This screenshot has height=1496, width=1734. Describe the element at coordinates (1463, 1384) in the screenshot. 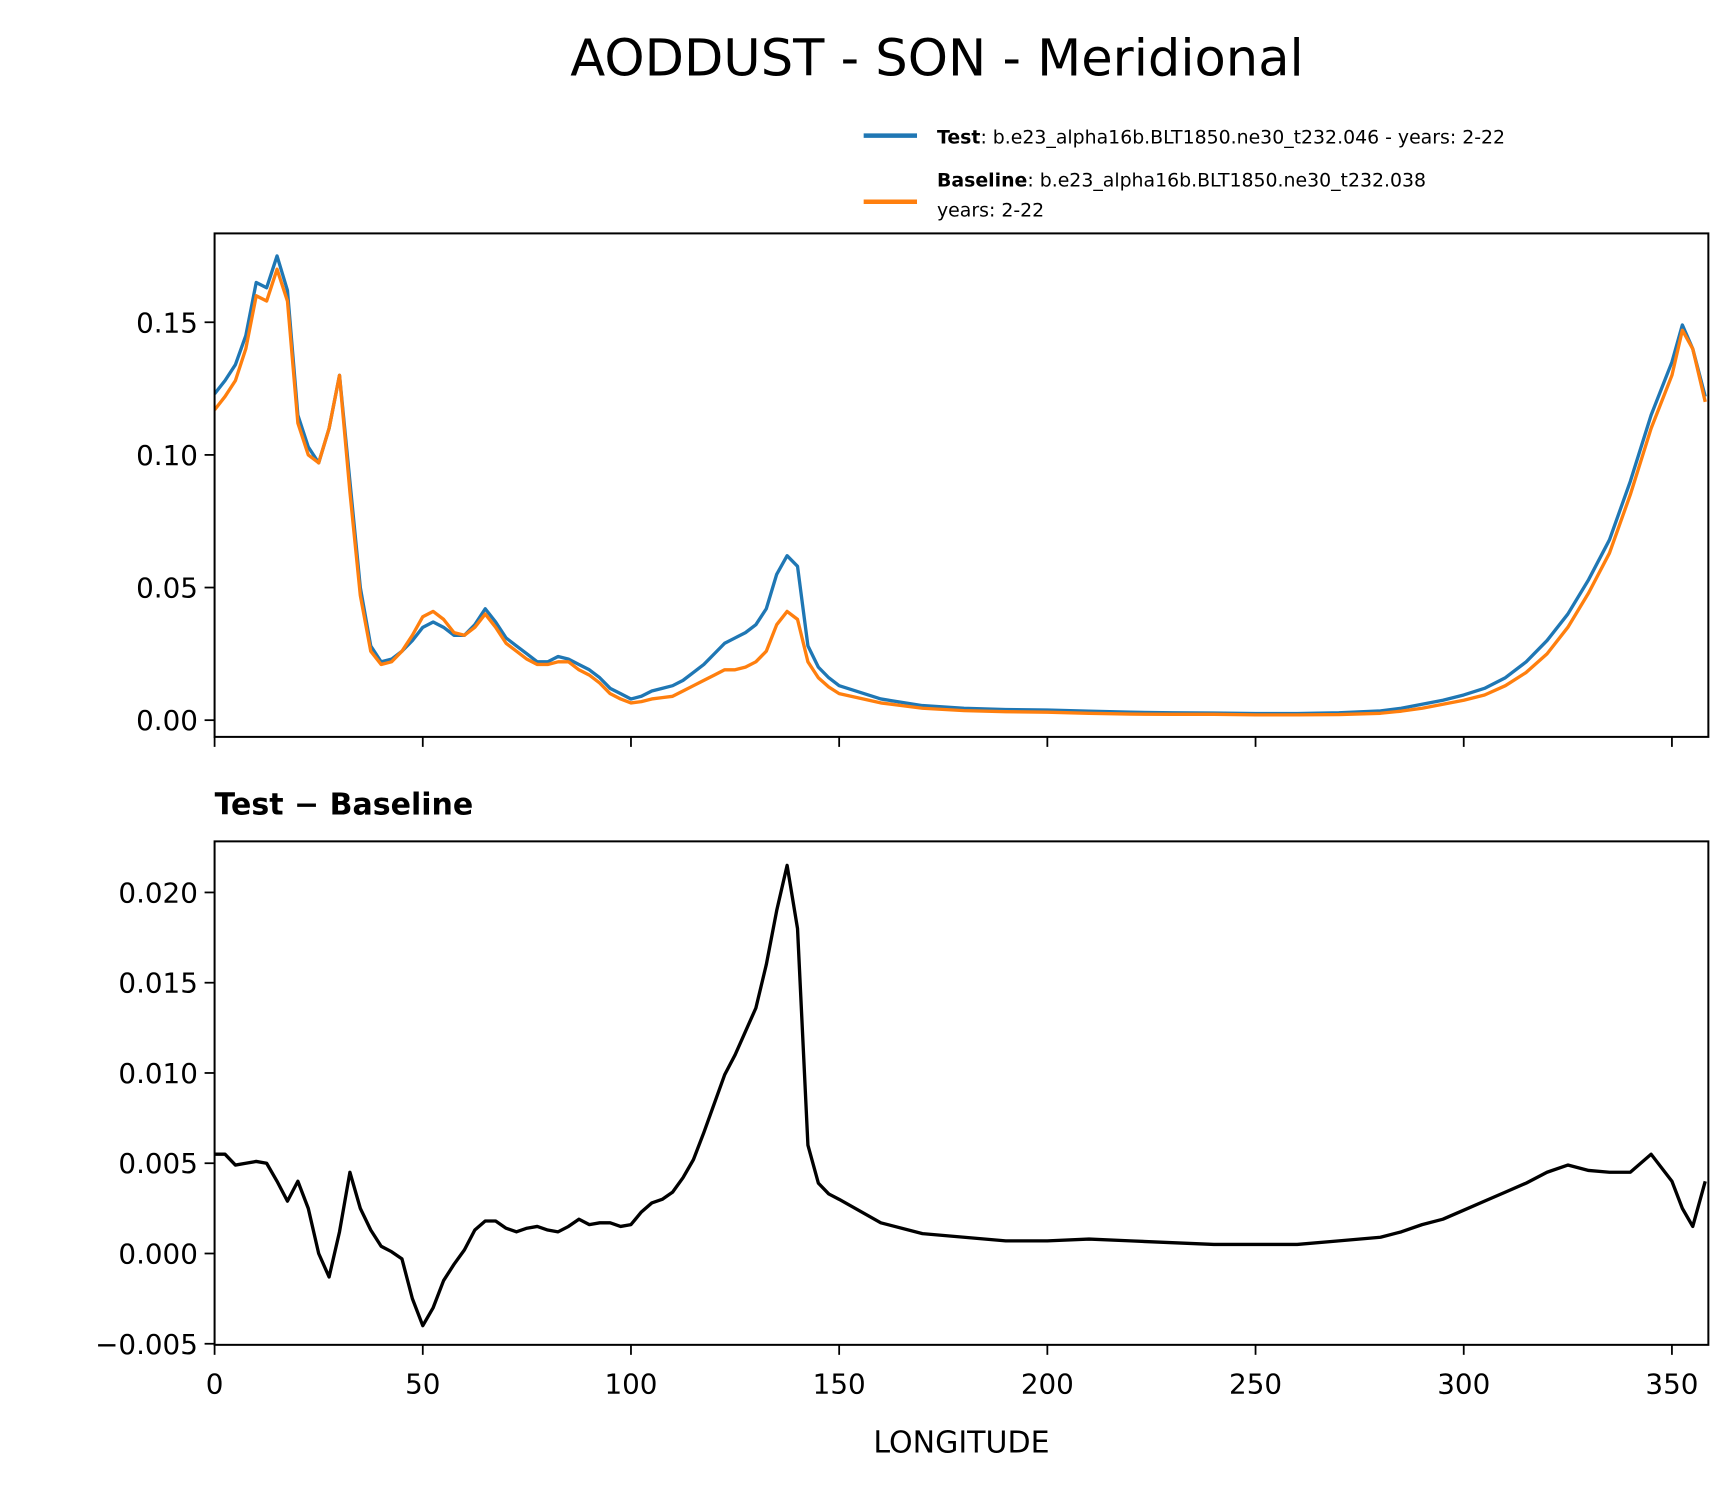

I see `x-tick-label: 300` at that location.